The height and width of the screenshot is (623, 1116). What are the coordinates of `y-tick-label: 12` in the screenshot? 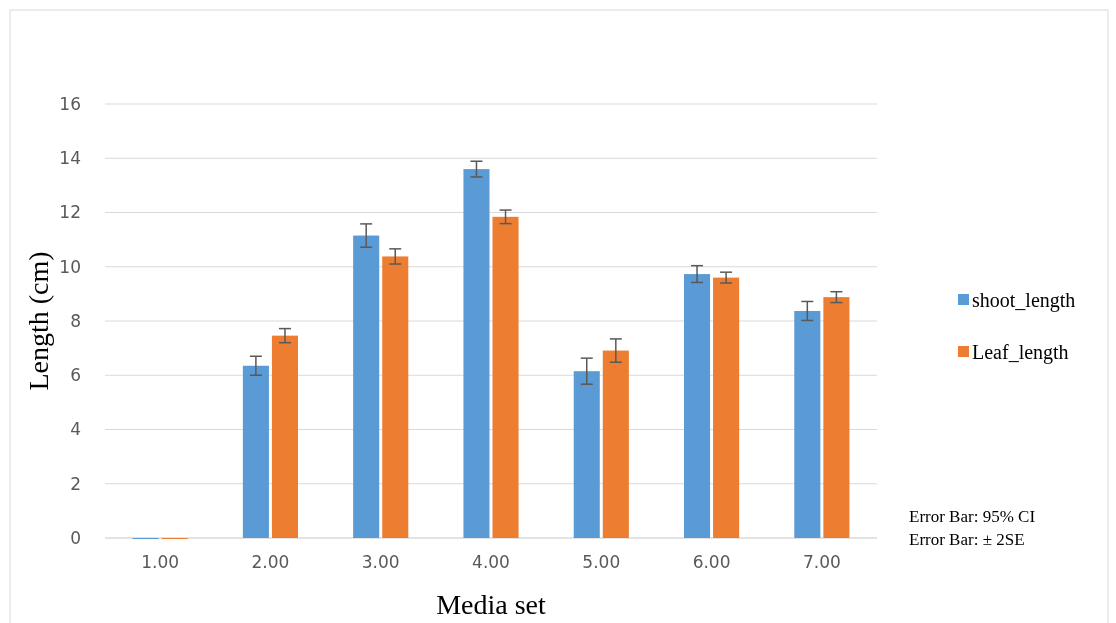 It's located at (70, 212).